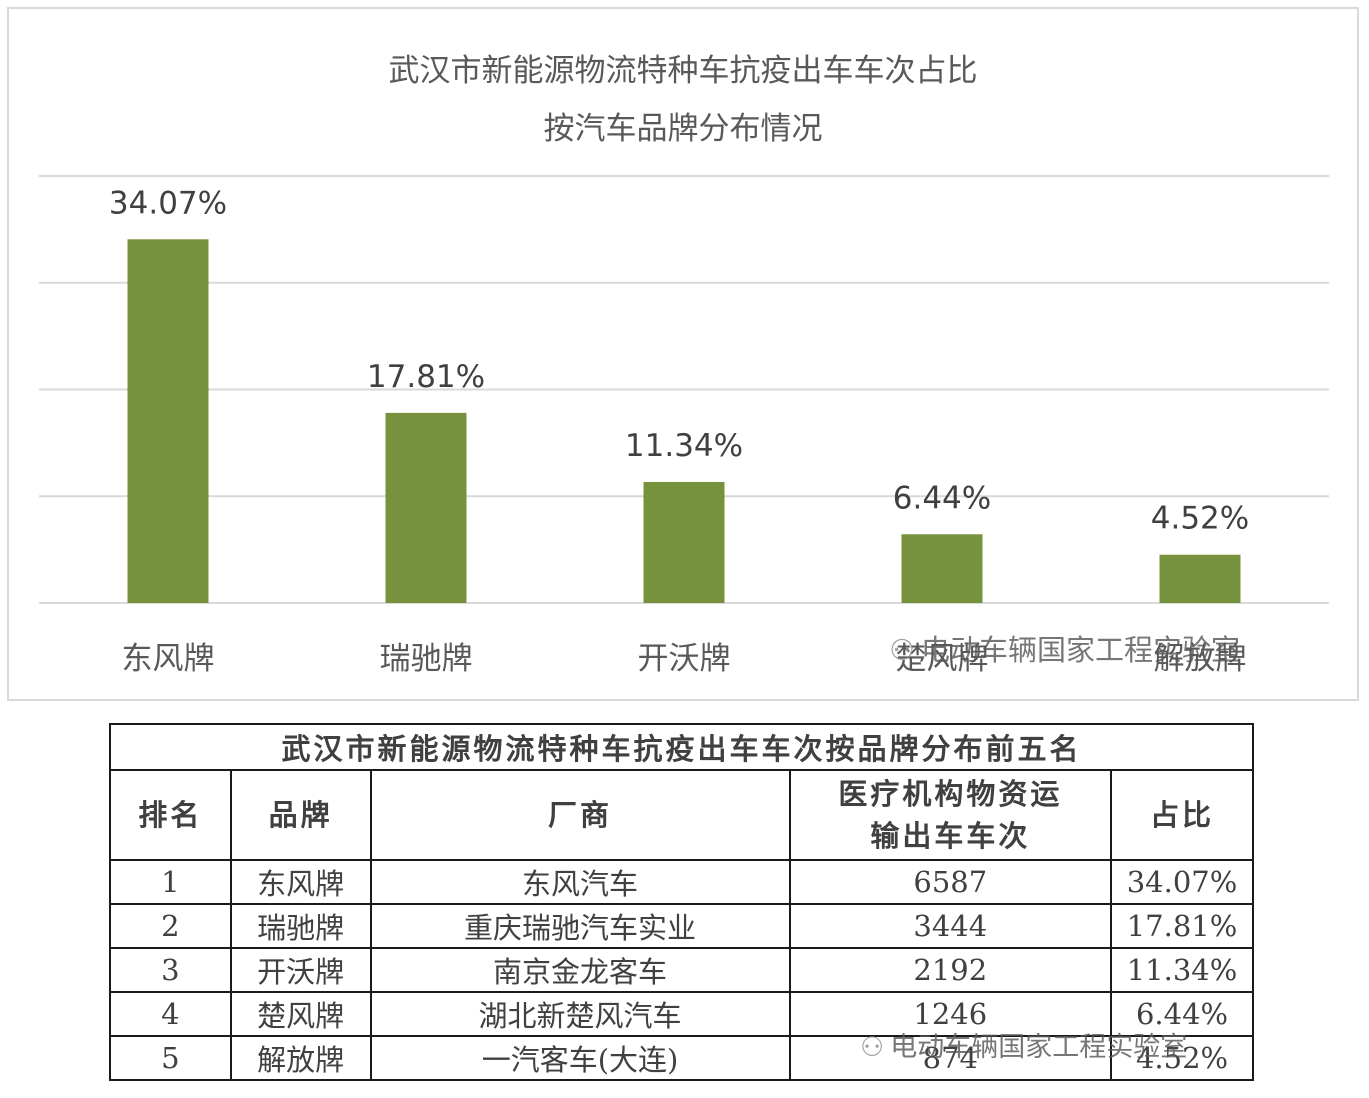 The width and height of the screenshot is (1369, 1098). What do you see at coordinates (300, 882) in the screenshot?
I see `cell-brand: 东风牌` at bounding box center [300, 882].